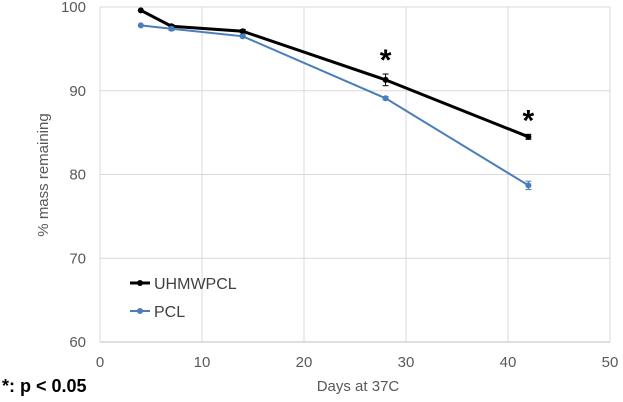  I want to click on x-tick-label: 30, so click(406, 362).